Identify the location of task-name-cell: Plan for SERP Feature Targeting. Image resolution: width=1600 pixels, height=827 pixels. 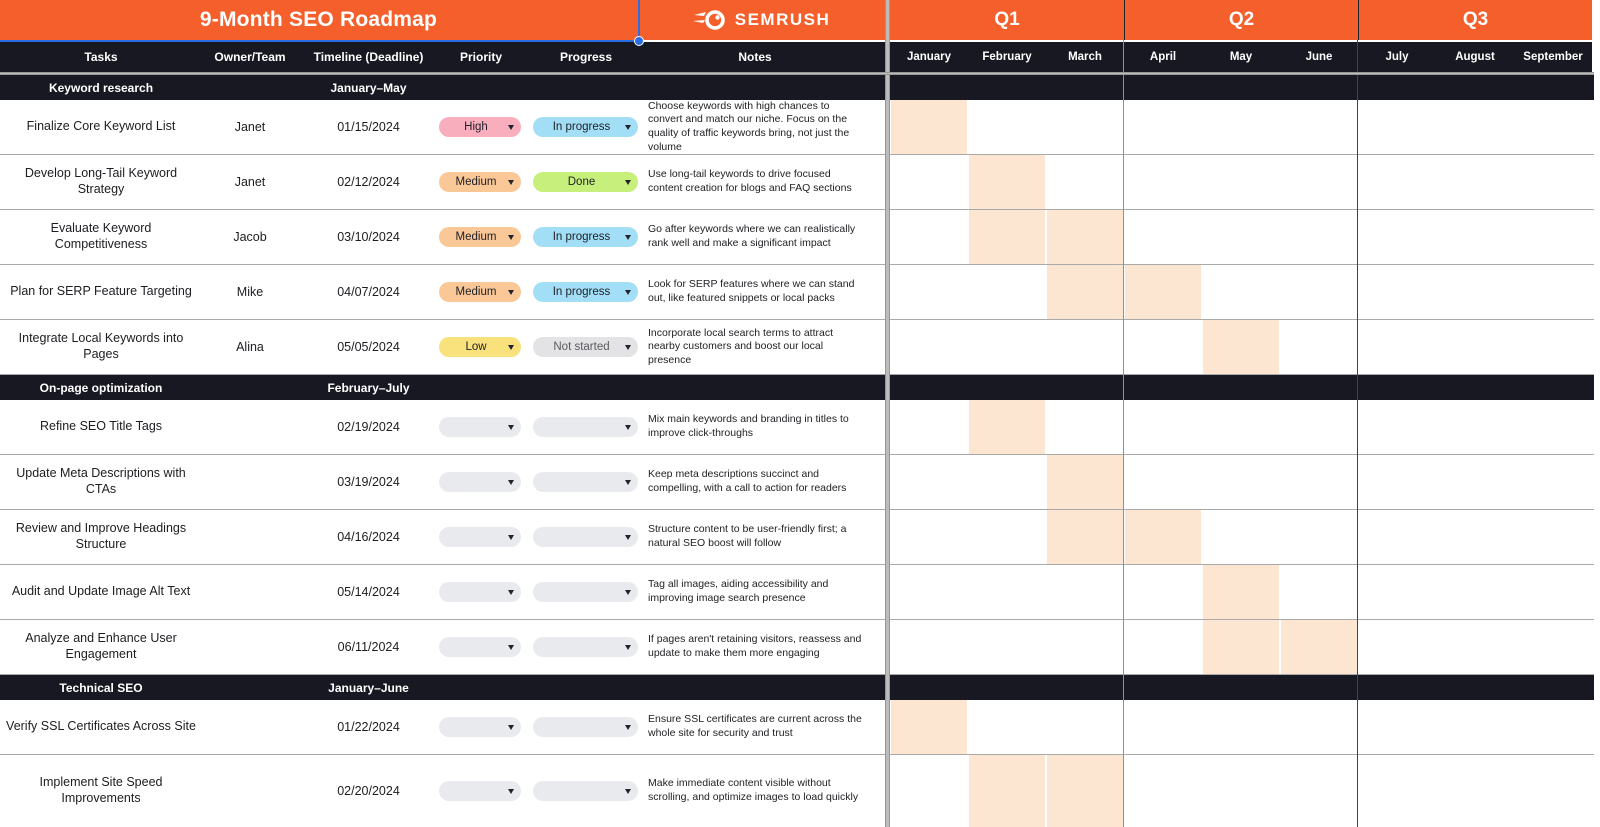
(101, 291).